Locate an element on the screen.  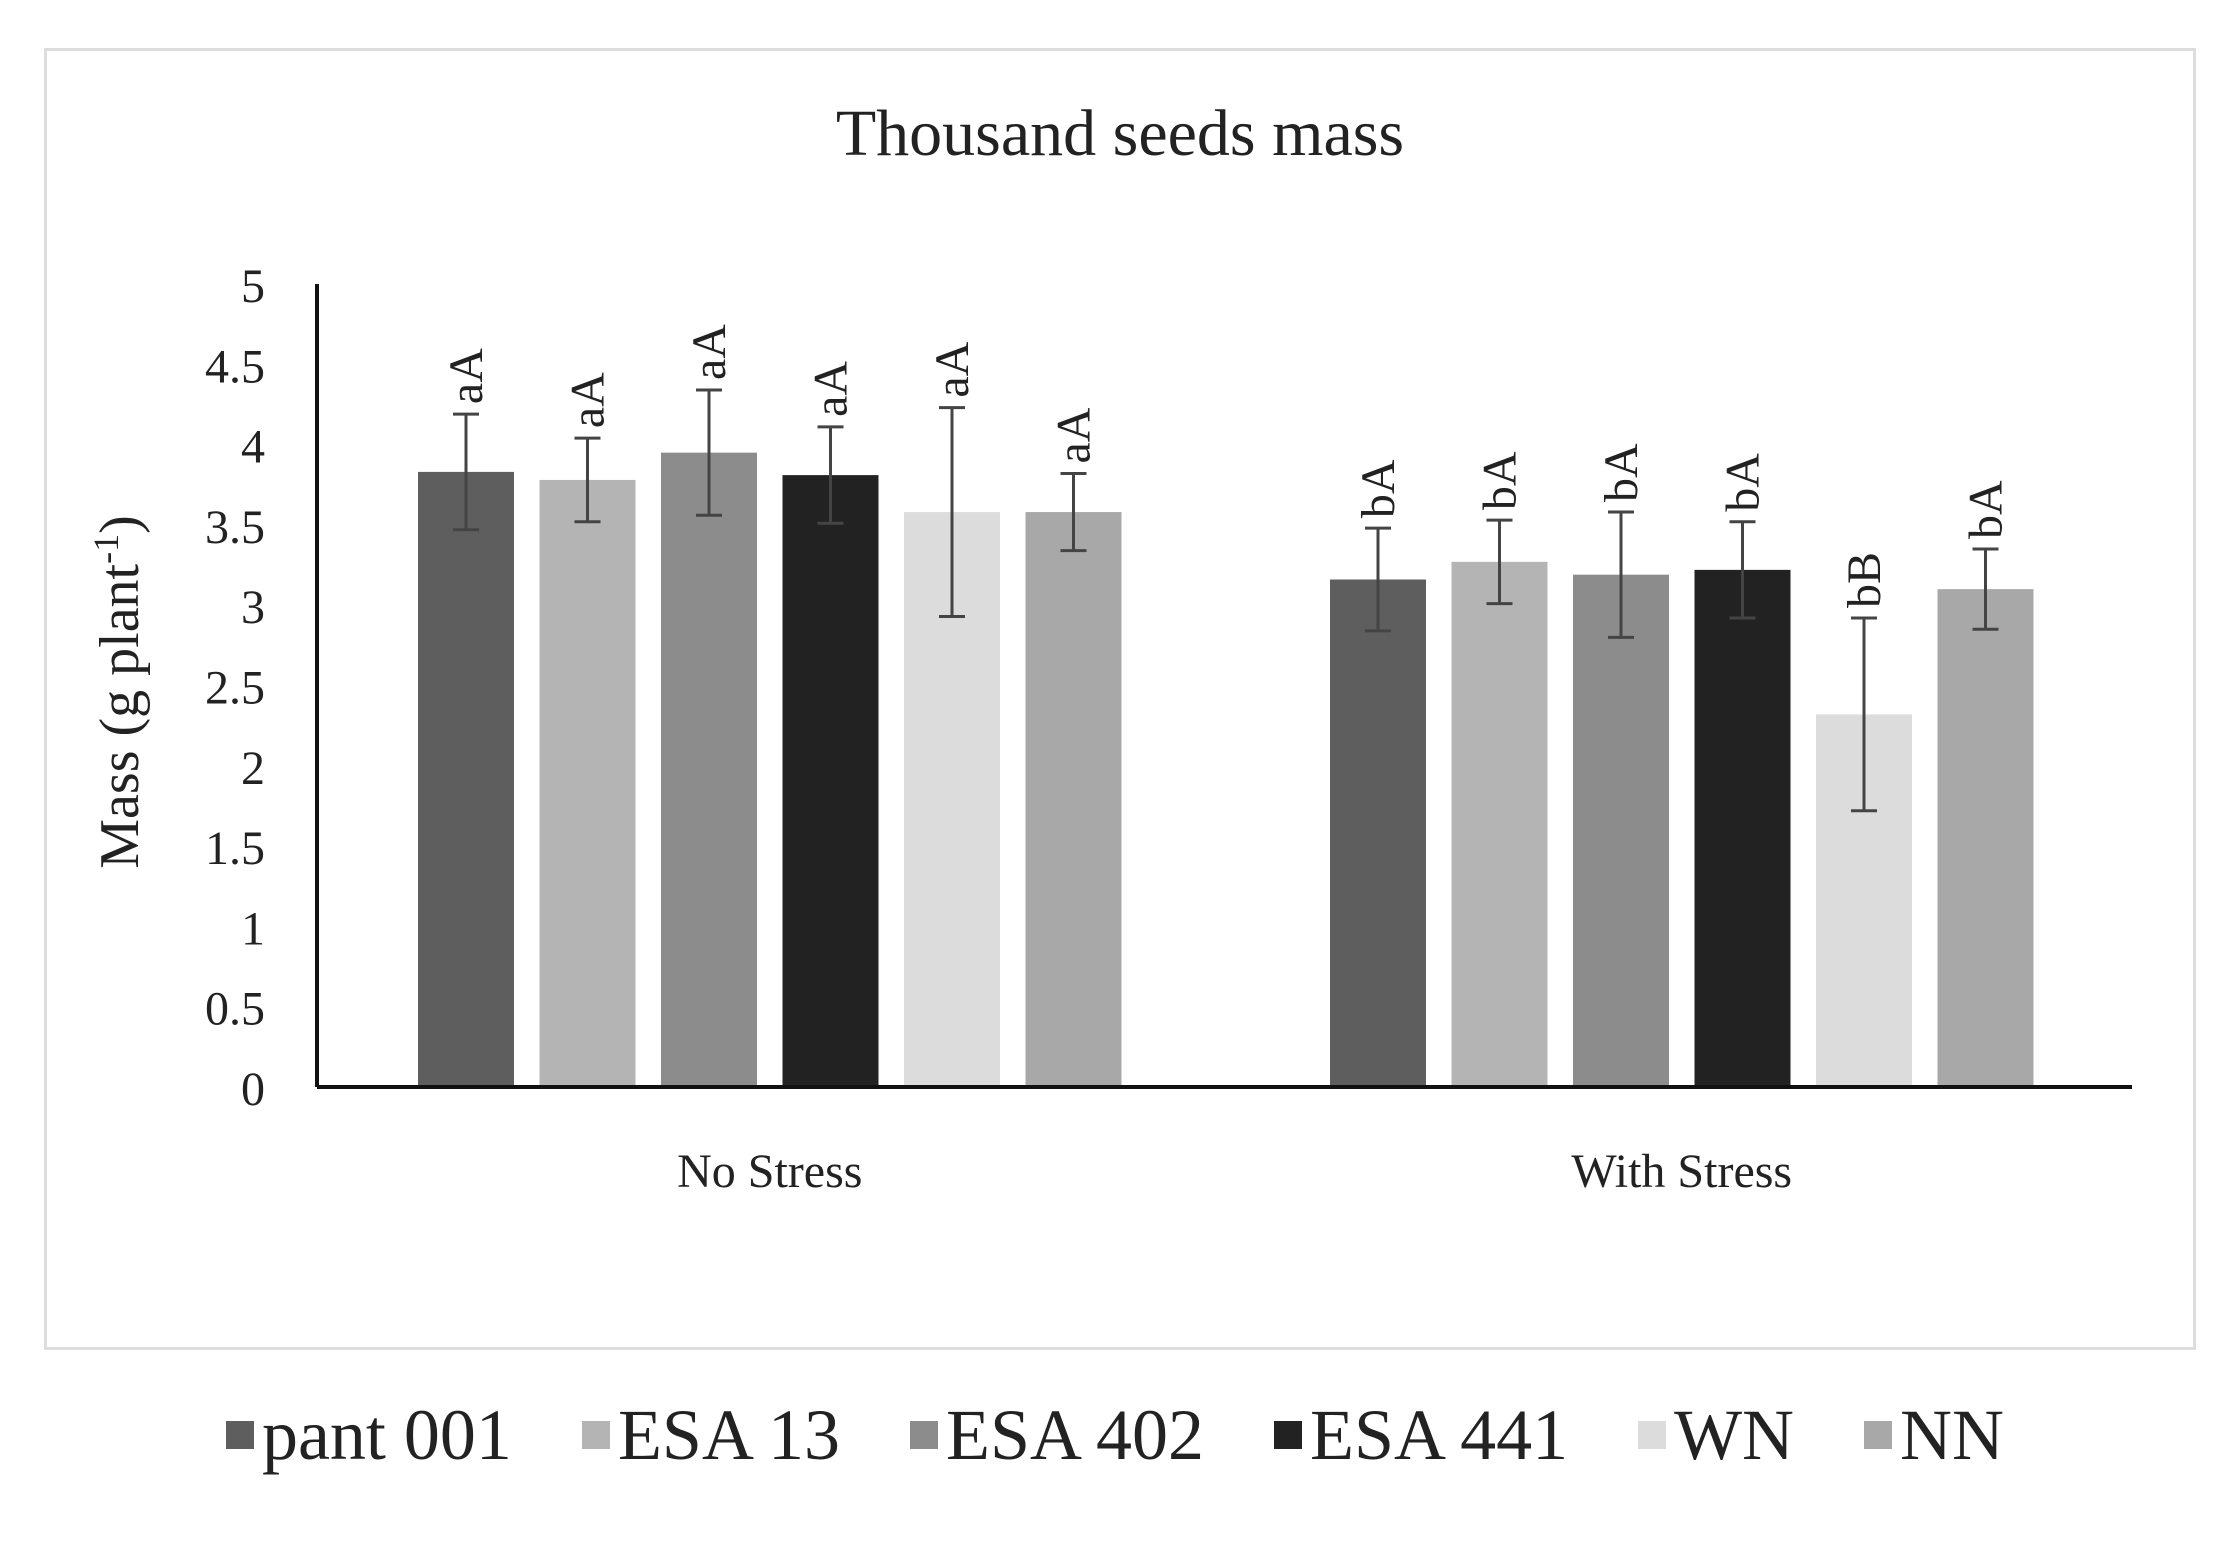
x-category-label: No Stress is located at coordinates (769, 1171).